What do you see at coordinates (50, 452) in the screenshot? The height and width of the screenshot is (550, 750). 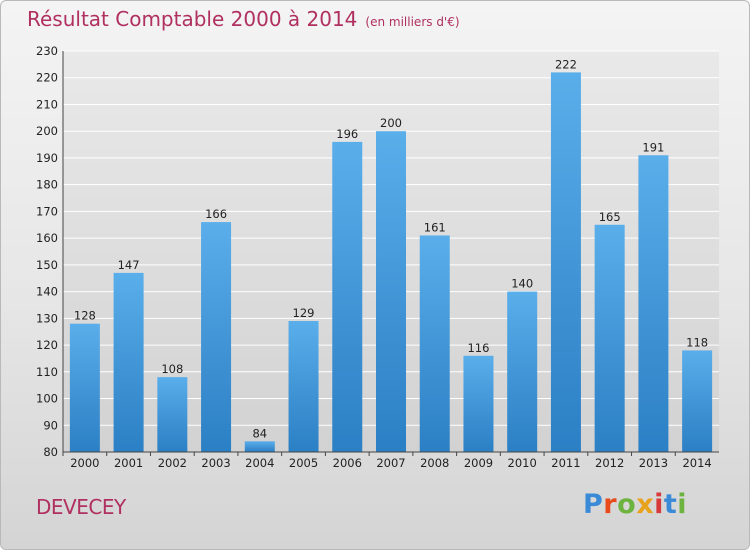 I see `y-tick-label: 80` at bounding box center [50, 452].